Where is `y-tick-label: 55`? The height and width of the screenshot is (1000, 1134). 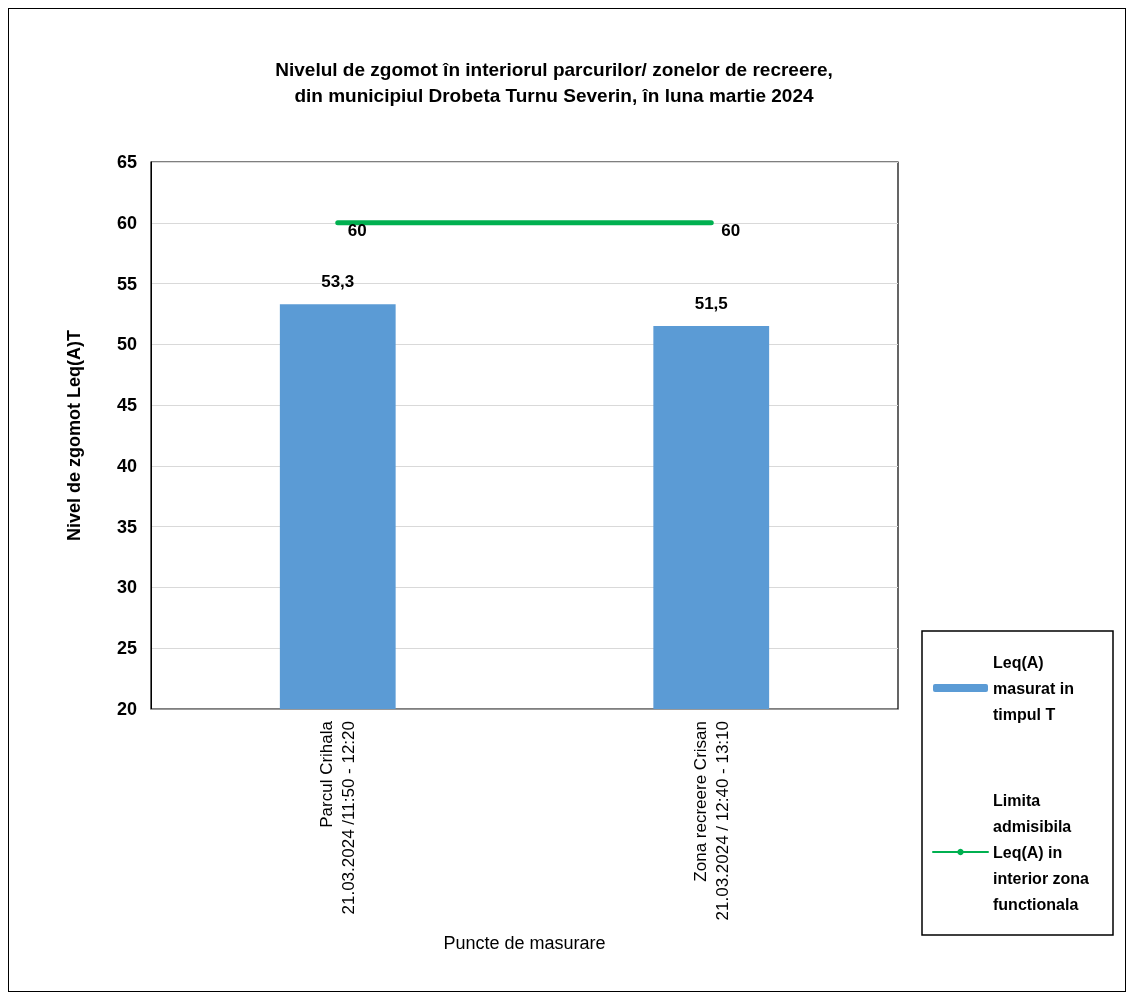 y-tick-label: 55 is located at coordinates (126, 283).